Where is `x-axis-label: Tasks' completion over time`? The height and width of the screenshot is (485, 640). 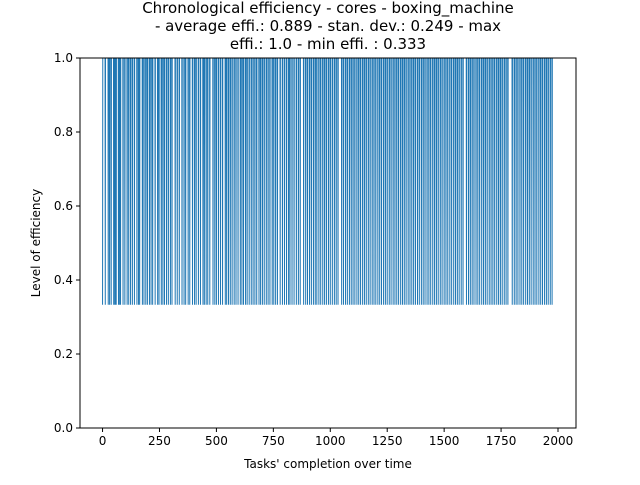 x-axis-label: Tasks' completion over time is located at coordinates (327, 464).